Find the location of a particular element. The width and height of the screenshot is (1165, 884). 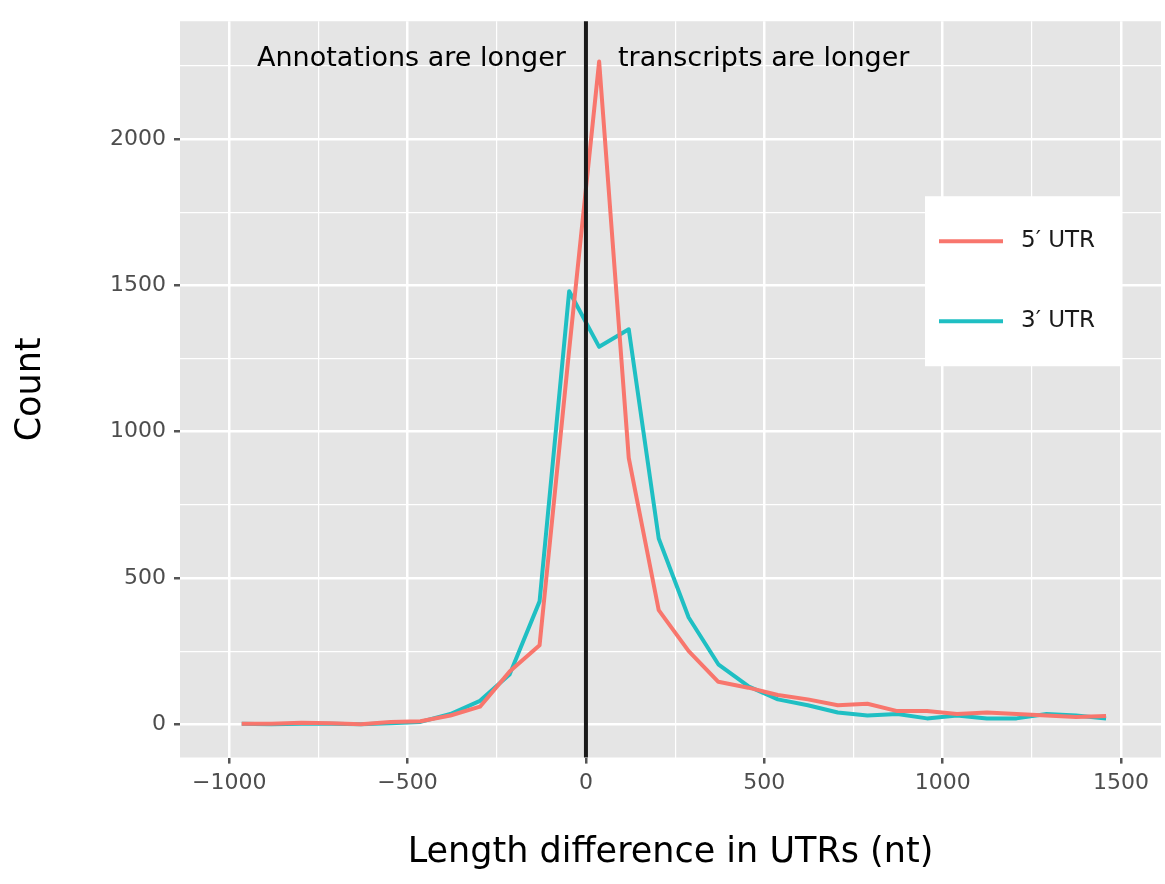

y-tick-label: 1000 is located at coordinates (137, 430).